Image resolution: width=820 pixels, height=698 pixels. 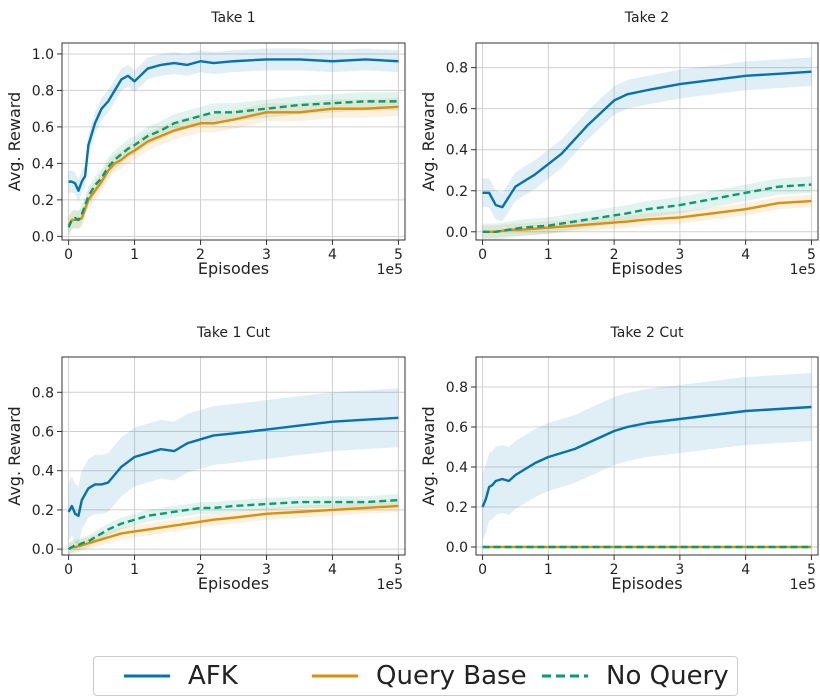 What do you see at coordinates (565, 676) in the screenshot?
I see `legend-swatch-no-query` at bounding box center [565, 676].